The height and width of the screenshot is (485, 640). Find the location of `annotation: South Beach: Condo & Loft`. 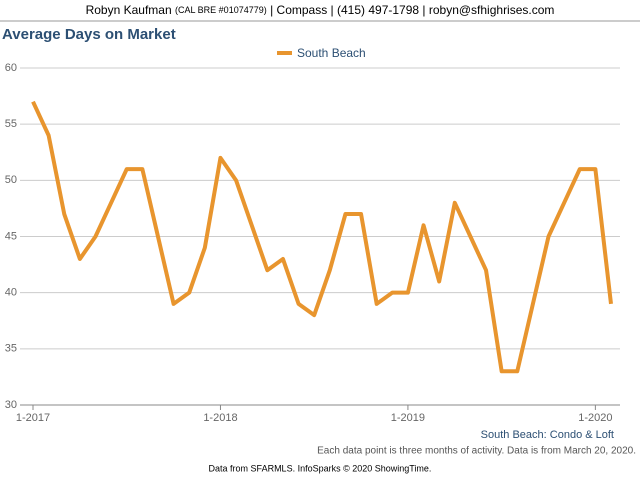

annotation: South Beach: Condo & Loft is located at coordinates (547, 435).